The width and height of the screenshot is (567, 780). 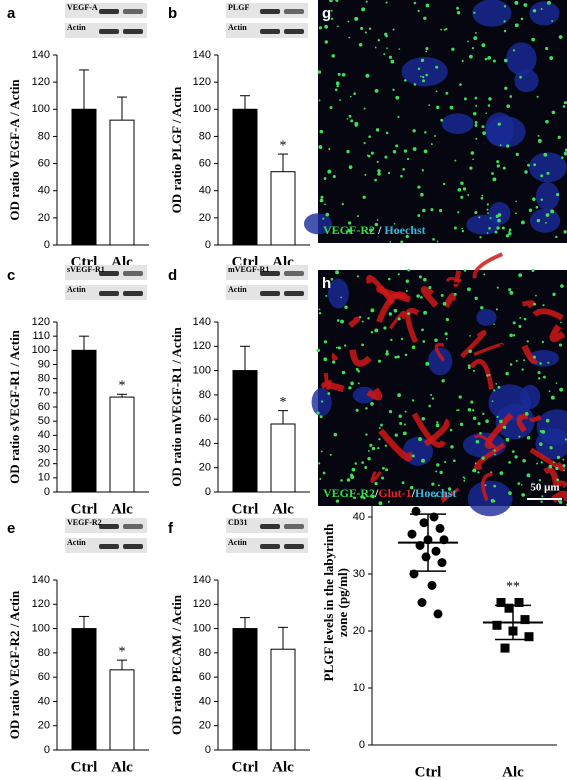 I want to click on x-tick-label: Ctrl, so click(x=245, y=509).